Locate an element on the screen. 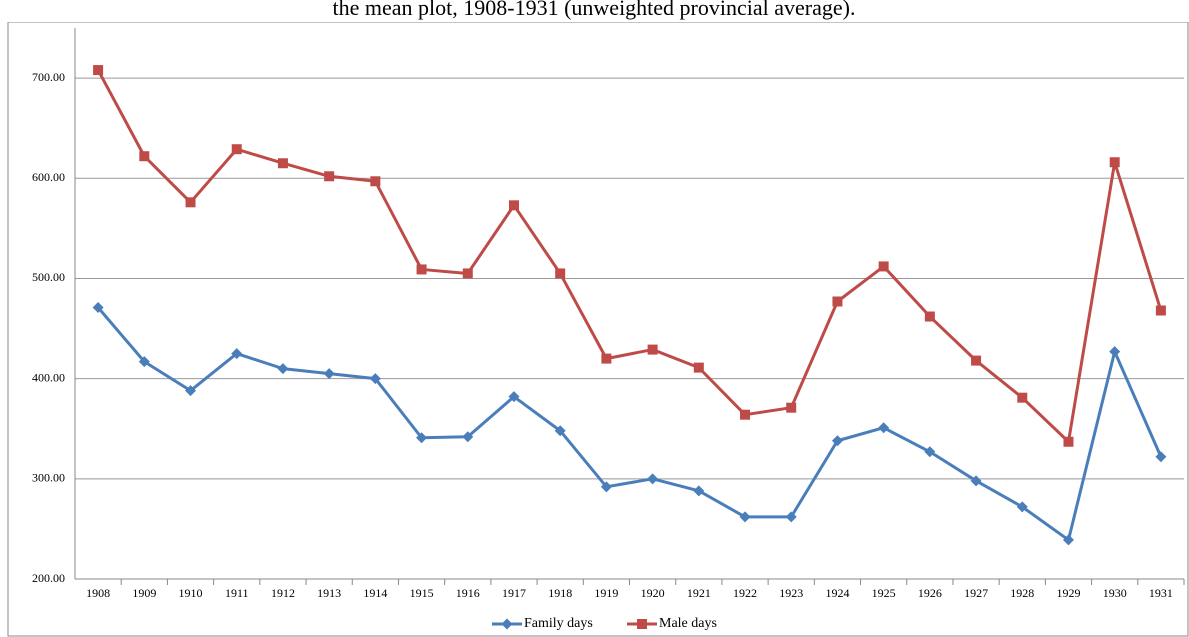 This screenshot has width=1189, height=637. y-tick-label: 400.00 is located at coordinates (48, 377).